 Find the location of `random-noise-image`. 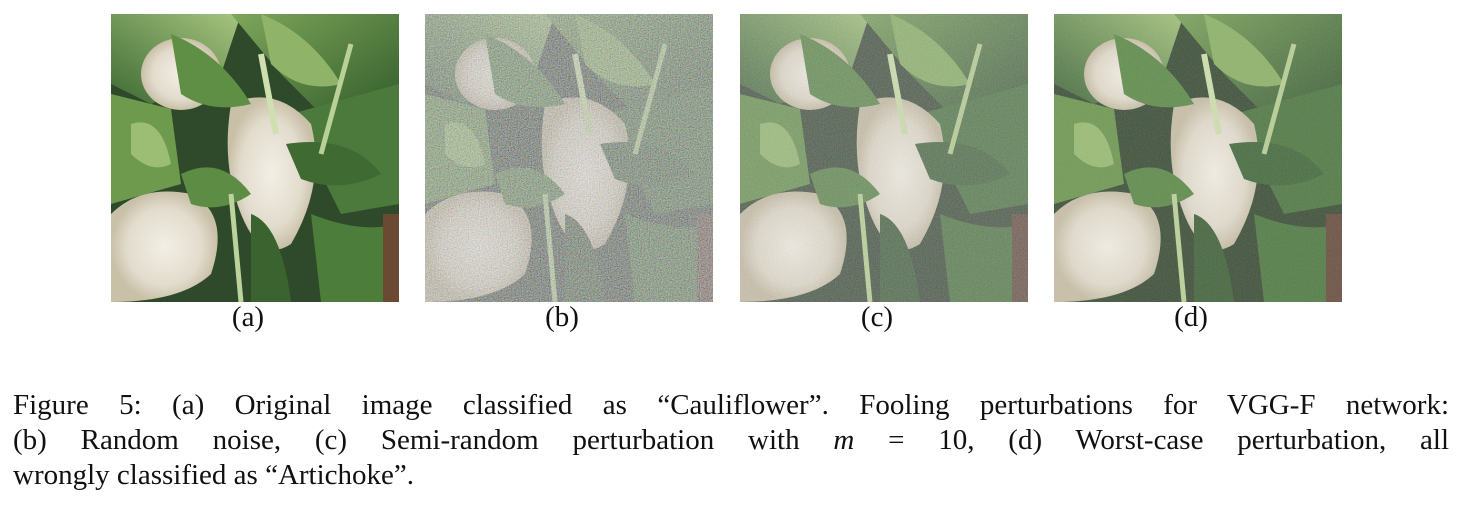

random-noise-image is located at coordinates (569, 158).